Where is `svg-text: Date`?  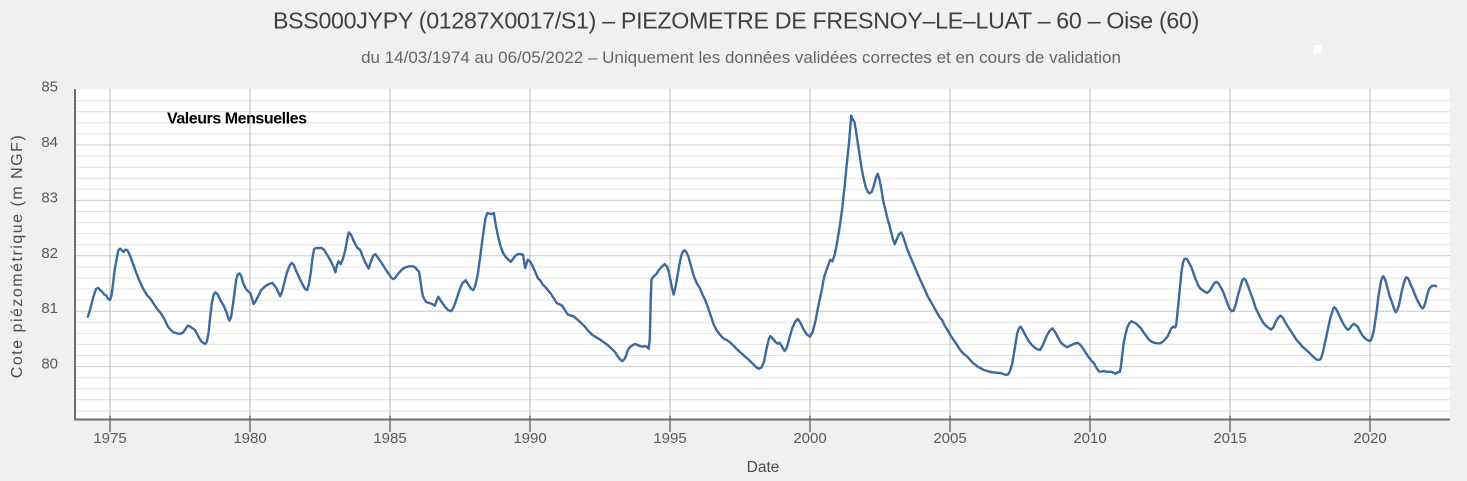
svg-text: Date is located at coordinates (763, 467).